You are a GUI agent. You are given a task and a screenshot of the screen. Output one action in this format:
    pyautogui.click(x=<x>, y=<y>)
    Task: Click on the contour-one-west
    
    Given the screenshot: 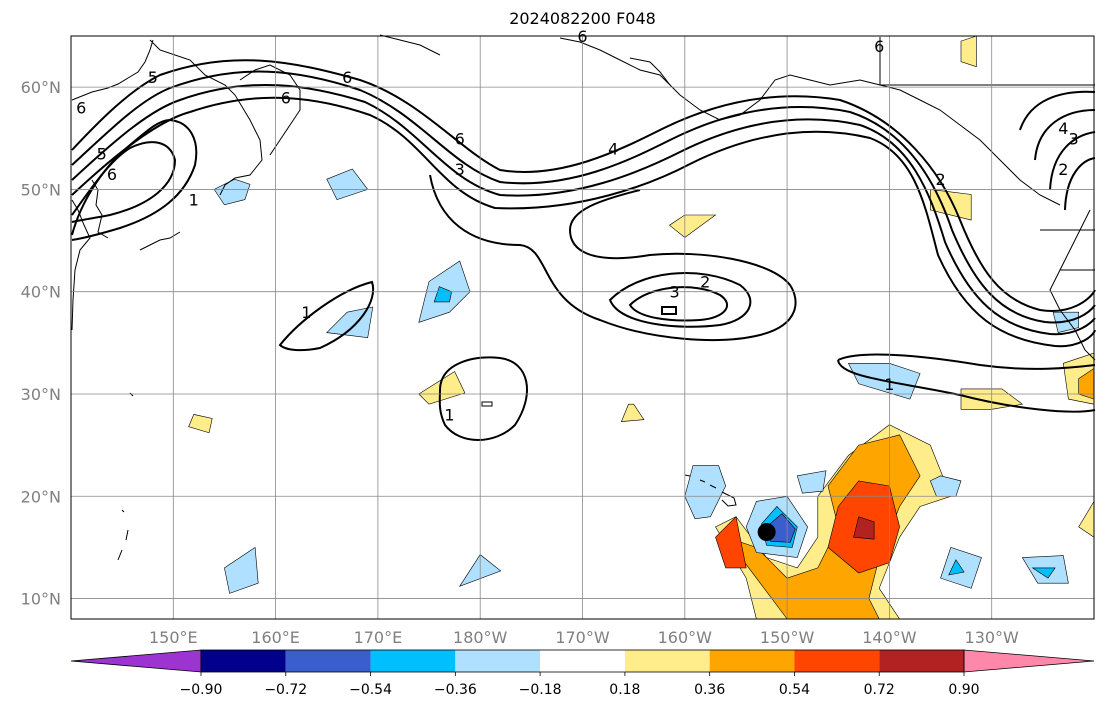 What is the action you would take?
    pyautogui.click(x=326, y=316)
    